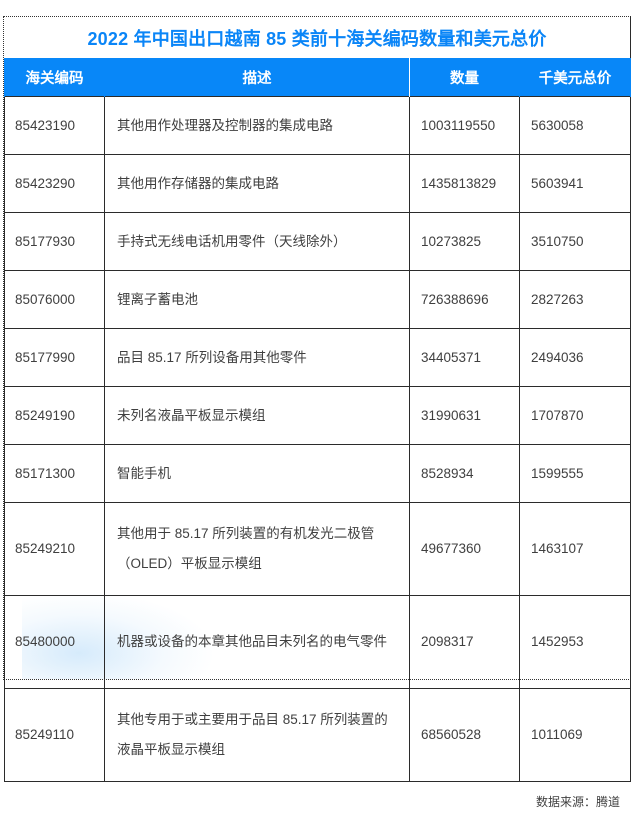 The image size is (635, 820). Describe the element at coordinates (54, 473) in the screenshot. I see `cell-code: 85171300` at that location.